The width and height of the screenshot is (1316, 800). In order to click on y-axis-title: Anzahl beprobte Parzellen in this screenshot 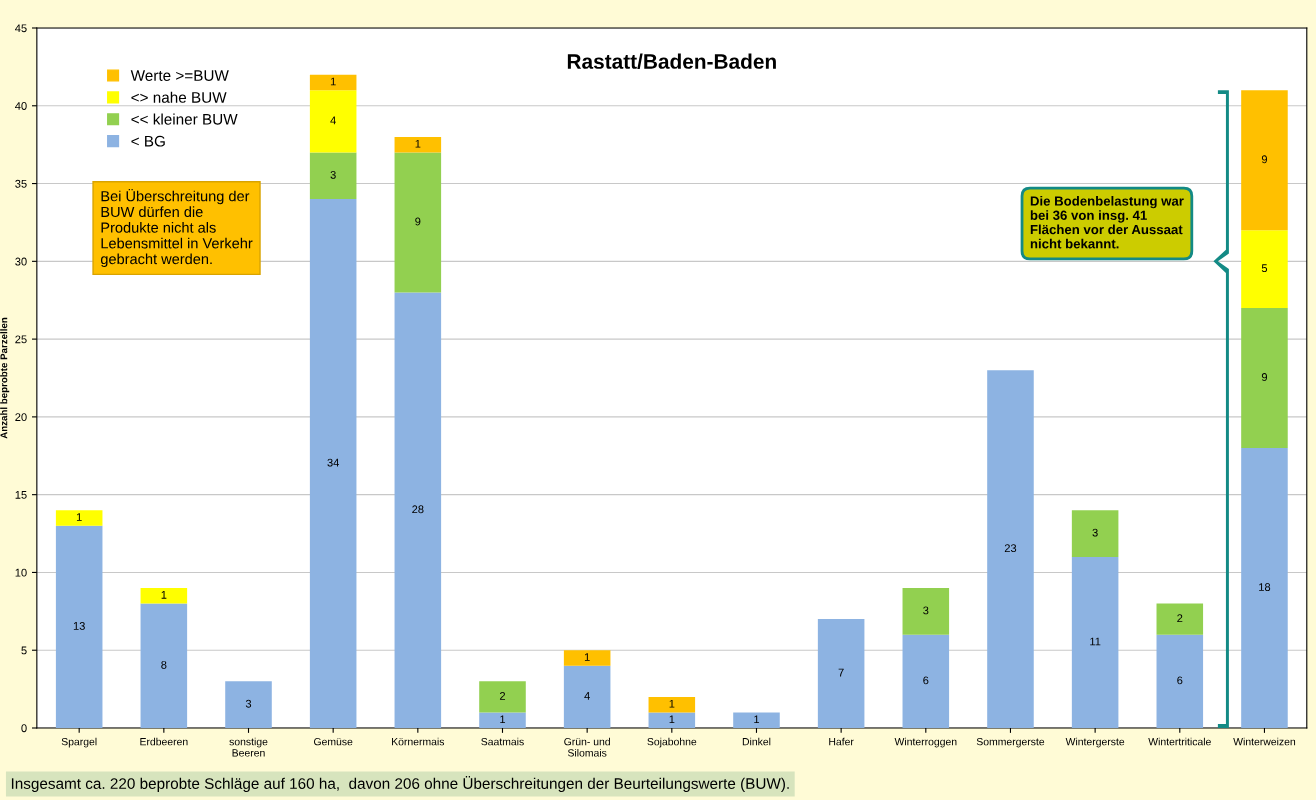, I will do `click(5, 378)`.